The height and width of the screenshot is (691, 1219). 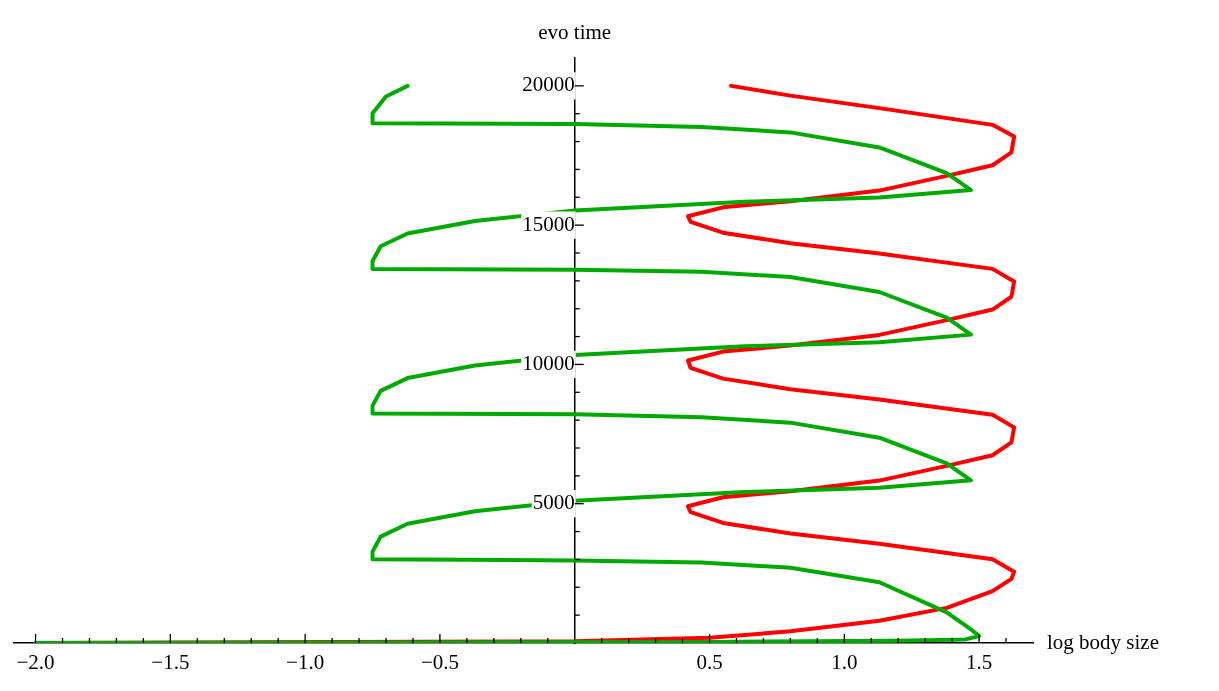 What do you see at coordinates (439, 662) in the screenshot?
I see `x-tick-label: −0.5` at bounding box center [439, 662].